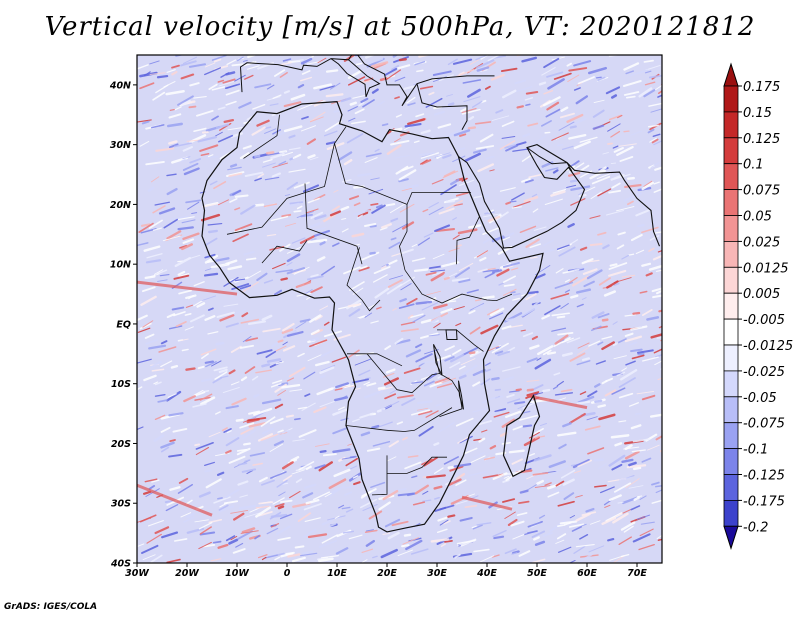 This screenshot has height=618, width=800. Describe the element at coordinates (637, 573) in the screenshot. I see `lon-tick-label: 70E` at that location.